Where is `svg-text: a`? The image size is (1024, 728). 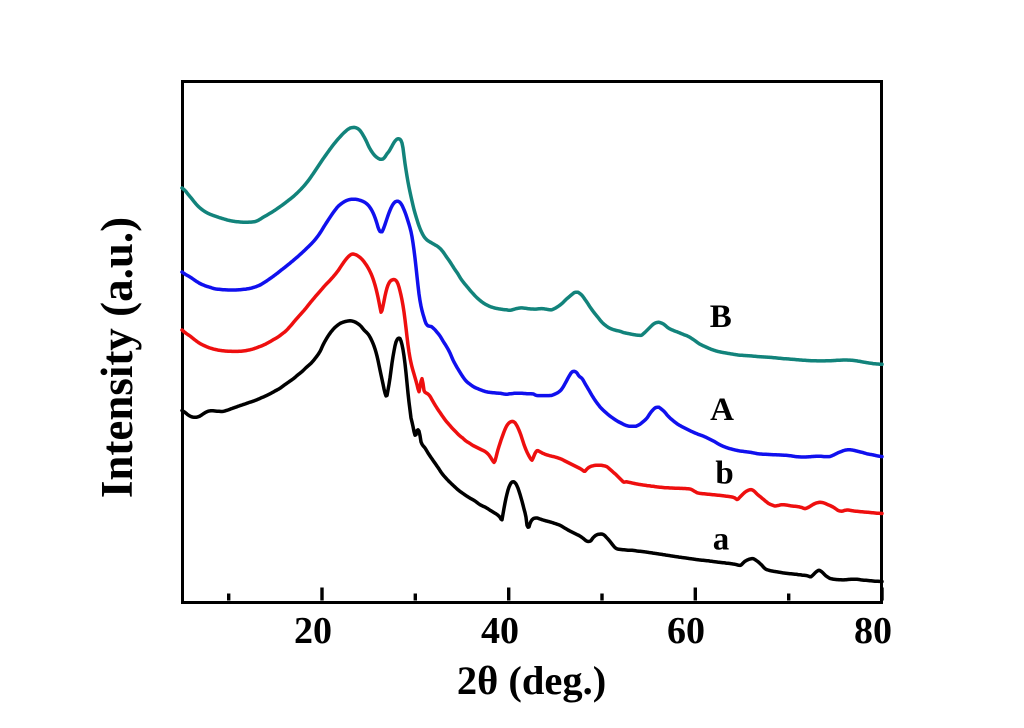 svg-text: a is located at coordinates (721, 540).